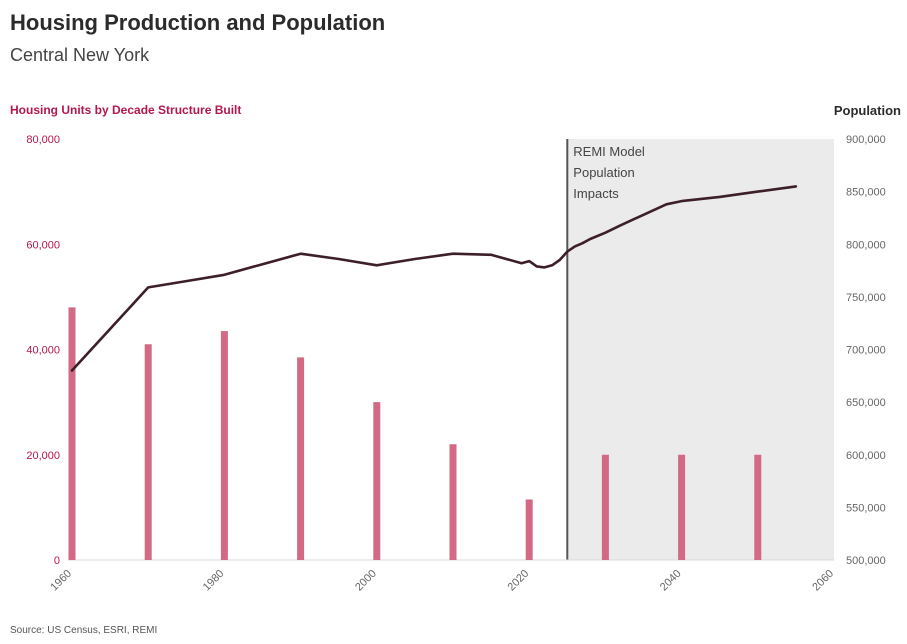 This screenshot has height=644, width=907. I want to click on x-axis-tick-label: 2020, so click(519, 581).